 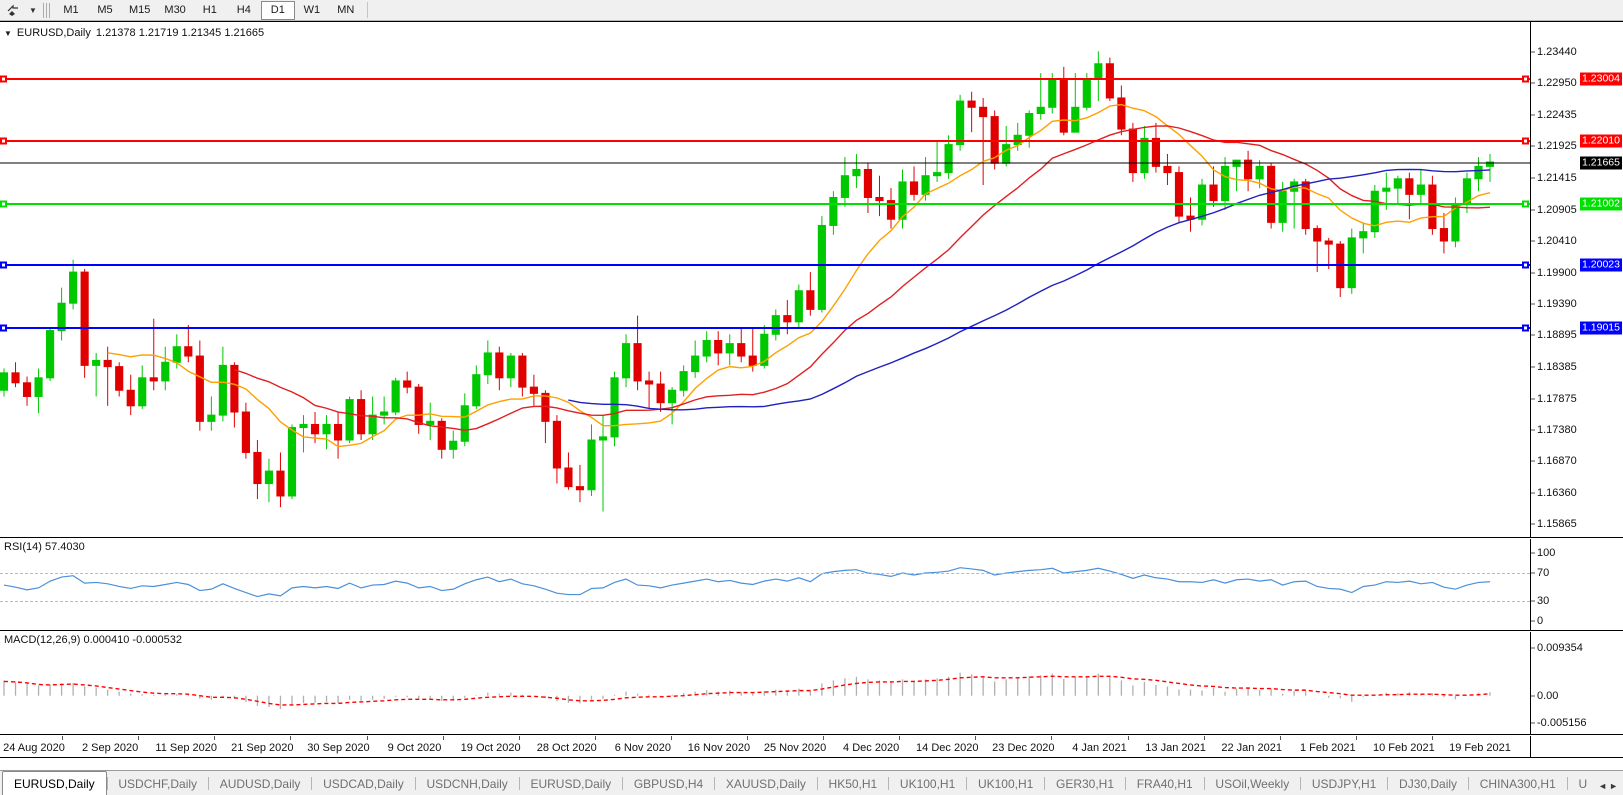 I want to click on chart-tab-usdcnh-daily: USDCNH,Daily, so click(x=467, y=784).